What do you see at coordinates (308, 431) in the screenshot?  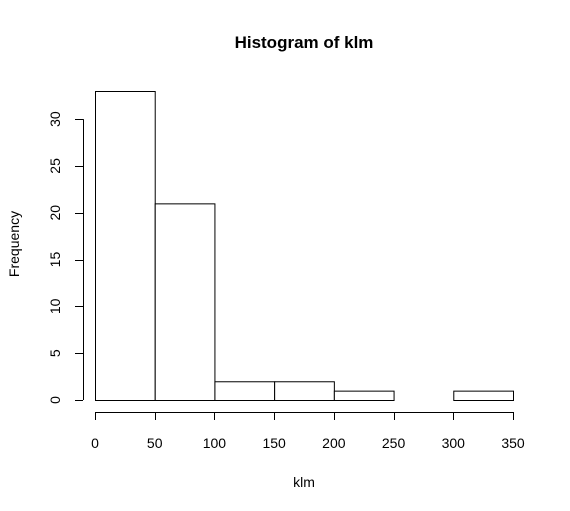 I see `x-axis: 0 50 100 150 200 250 300 350` at bounding box center [308, 431].